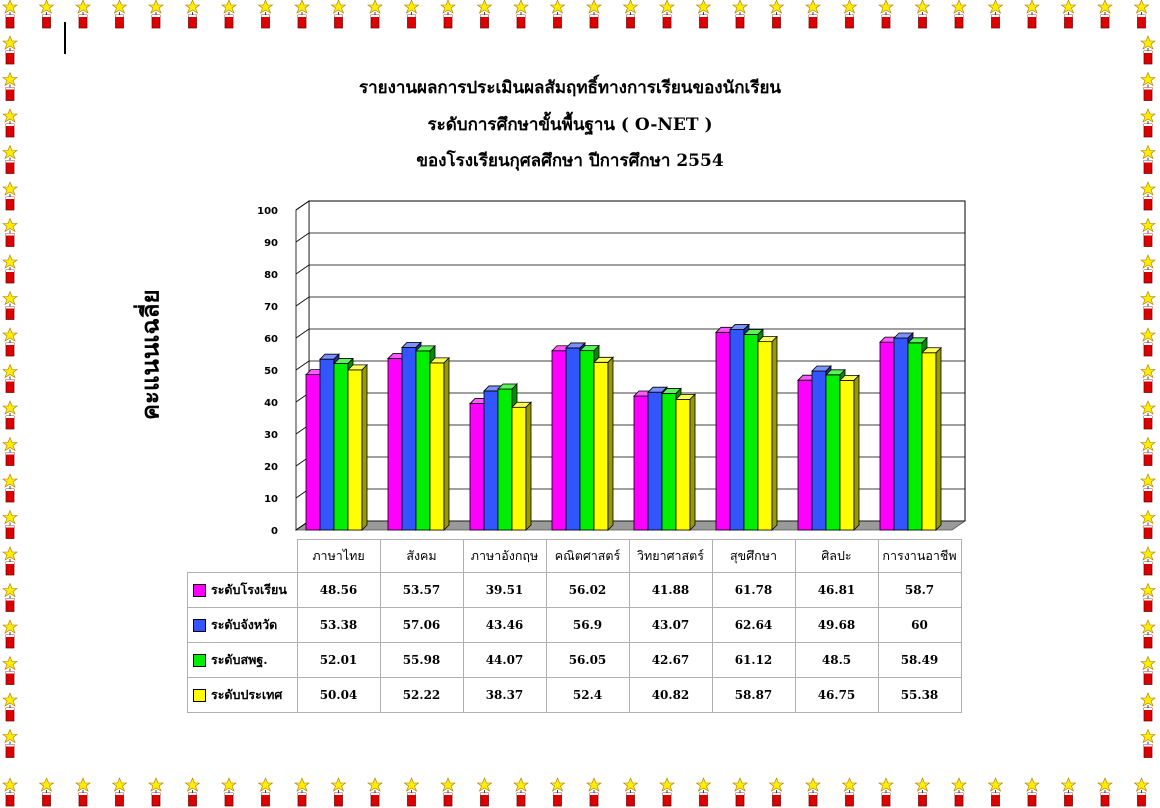  I want to click on data-label: 58.7, so click(919, 590).